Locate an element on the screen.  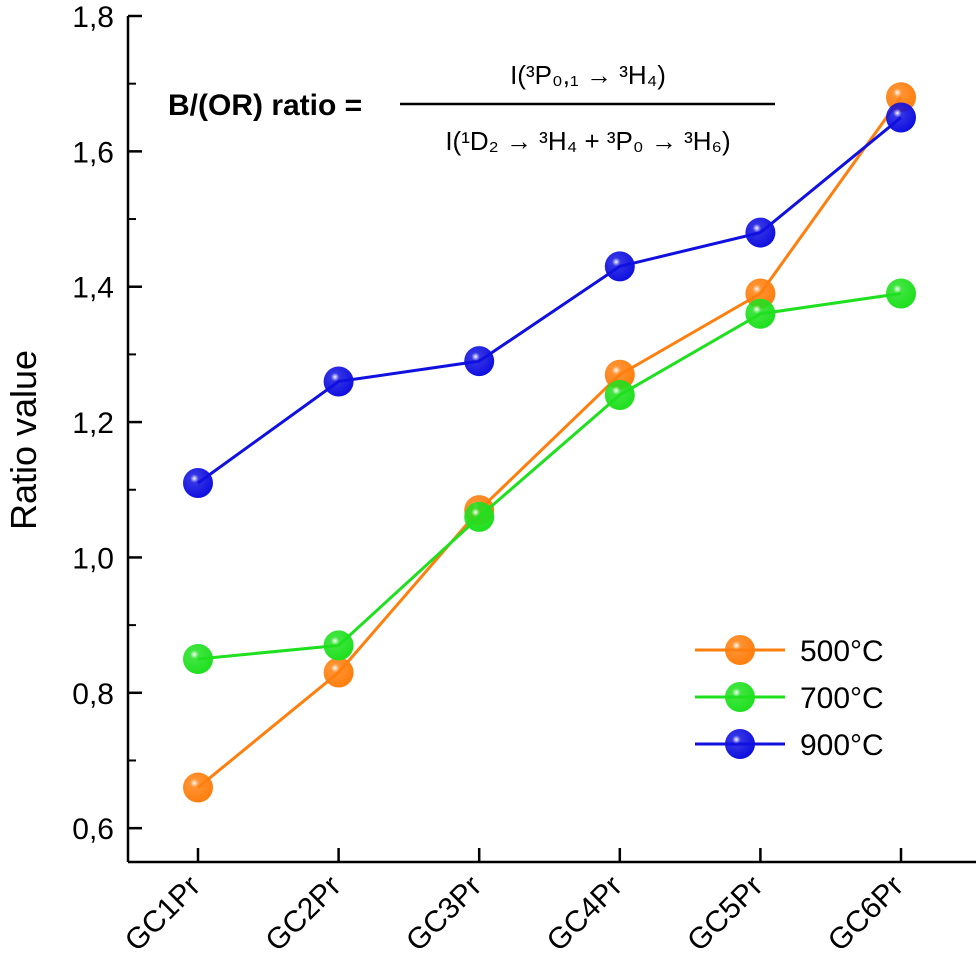
legend-item: 500°C is located at coordinates (789, 651).